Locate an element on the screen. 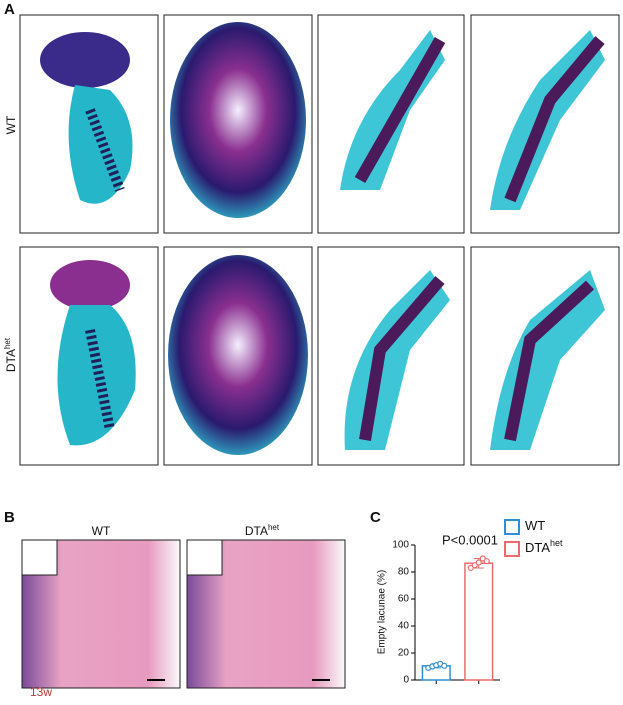 This screenshot has width=623, height=705. row-label: DTAhet is located at coordinates (10, 354).